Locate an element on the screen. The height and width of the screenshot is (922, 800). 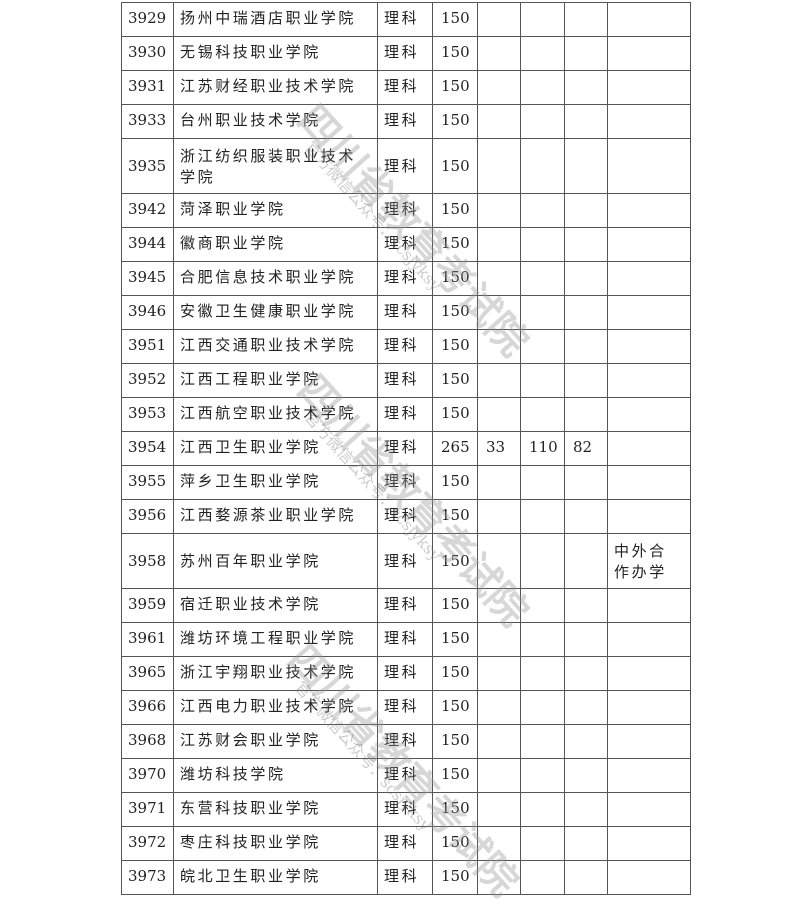
school-name-cell: 潍坊科技学院 is located at coordinates (275, 775).